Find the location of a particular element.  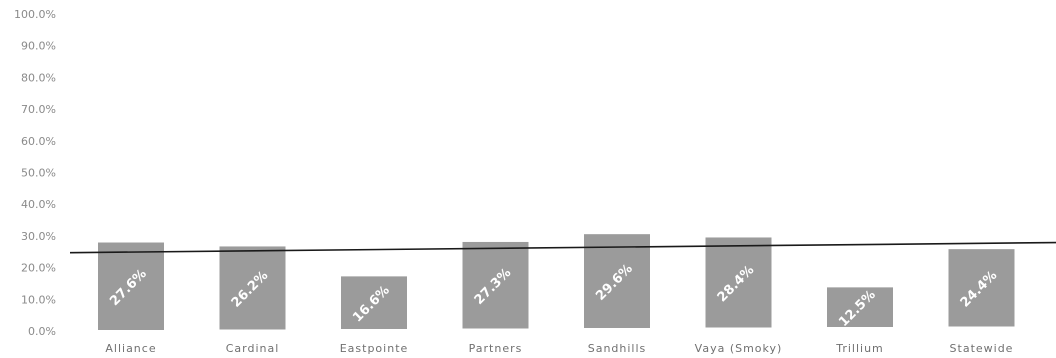

y-tick-label: 90.0% is located at coordinates (38, 46).